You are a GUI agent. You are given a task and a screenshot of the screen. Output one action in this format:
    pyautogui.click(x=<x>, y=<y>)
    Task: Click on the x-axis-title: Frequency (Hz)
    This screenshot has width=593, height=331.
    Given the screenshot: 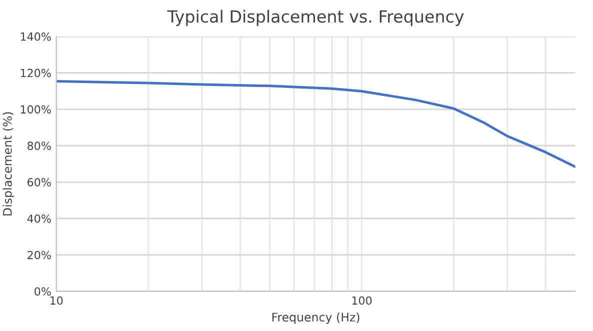 What is the action you would take?
    pyautogui.click(x=316, y=318)
    